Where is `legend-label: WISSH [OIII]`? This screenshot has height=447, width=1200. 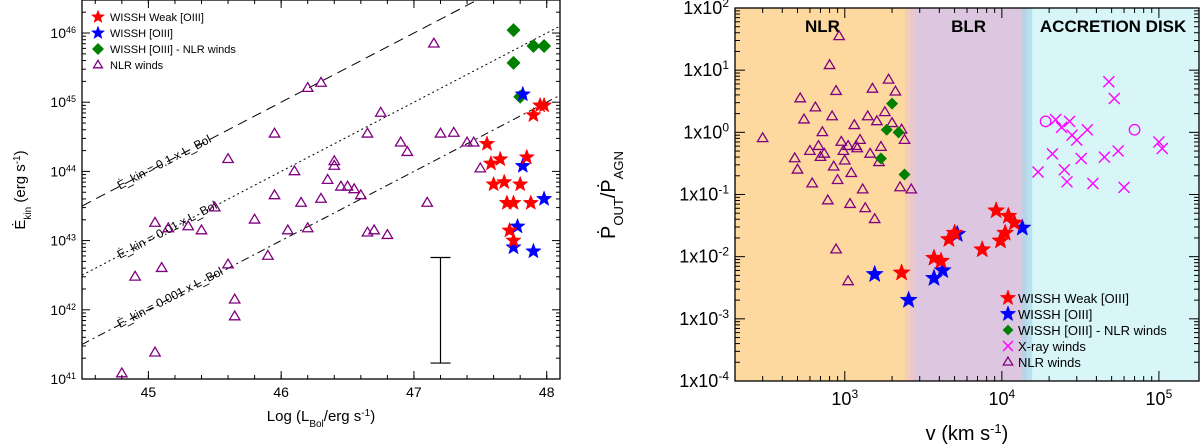 legend-label: WISSH [OIII] is located at coordinates (1055, 314).